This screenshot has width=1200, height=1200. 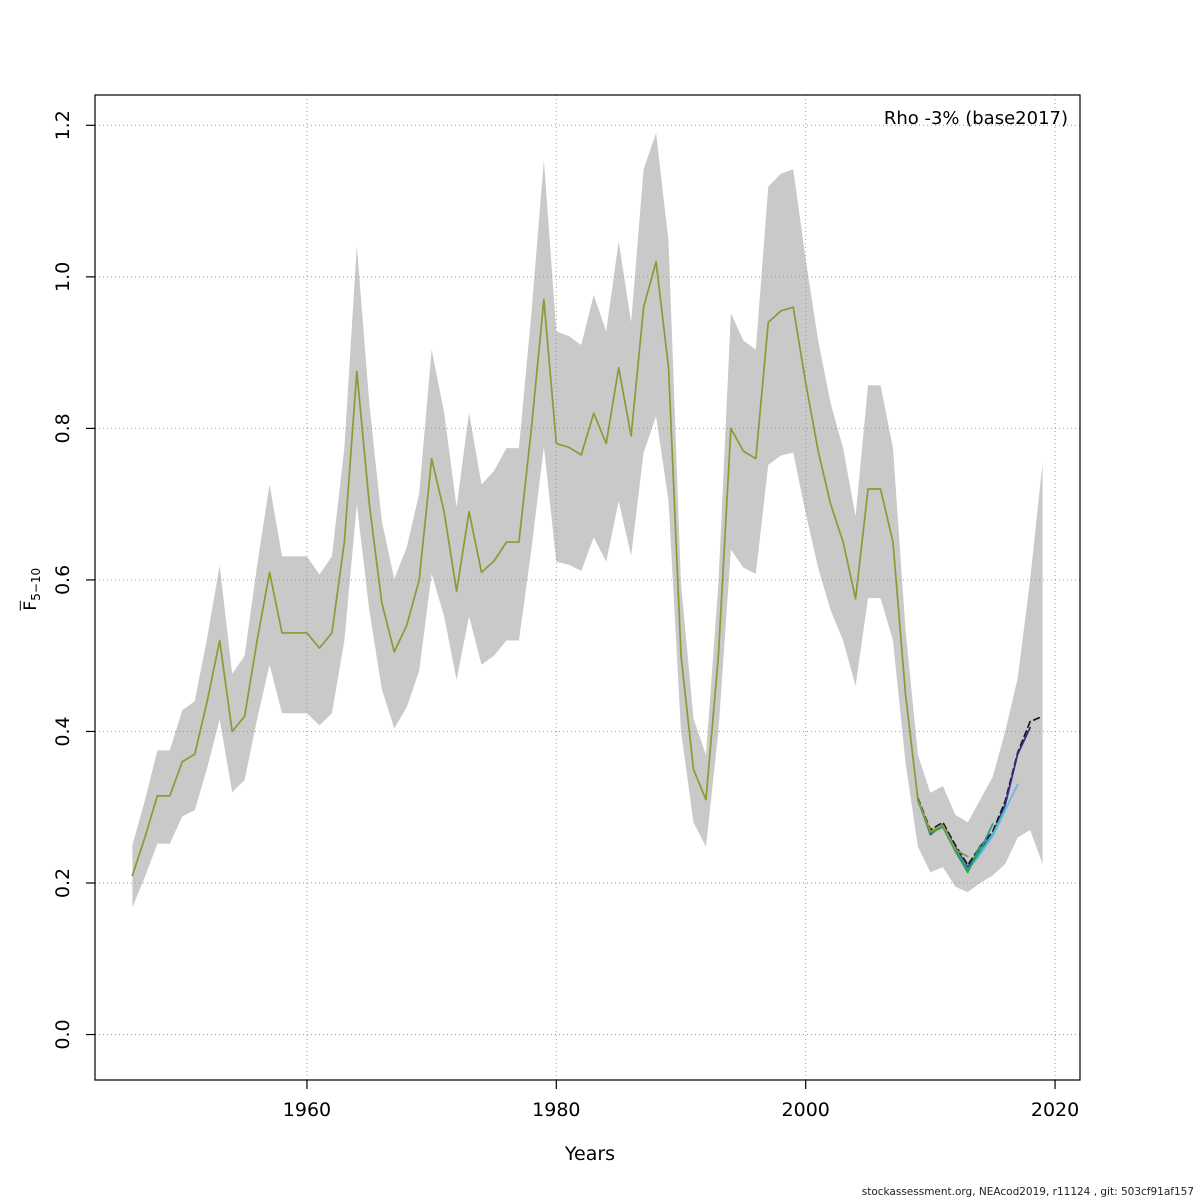 I want to click on chart-title: Rho -3% (base2017), so click(x=975, y=118).